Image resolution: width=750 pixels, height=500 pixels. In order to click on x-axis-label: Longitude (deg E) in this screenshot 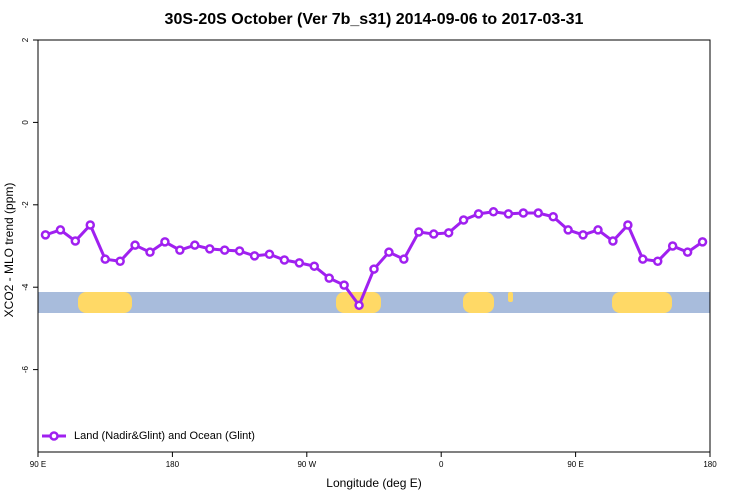, I will do `click(373, 483)`.